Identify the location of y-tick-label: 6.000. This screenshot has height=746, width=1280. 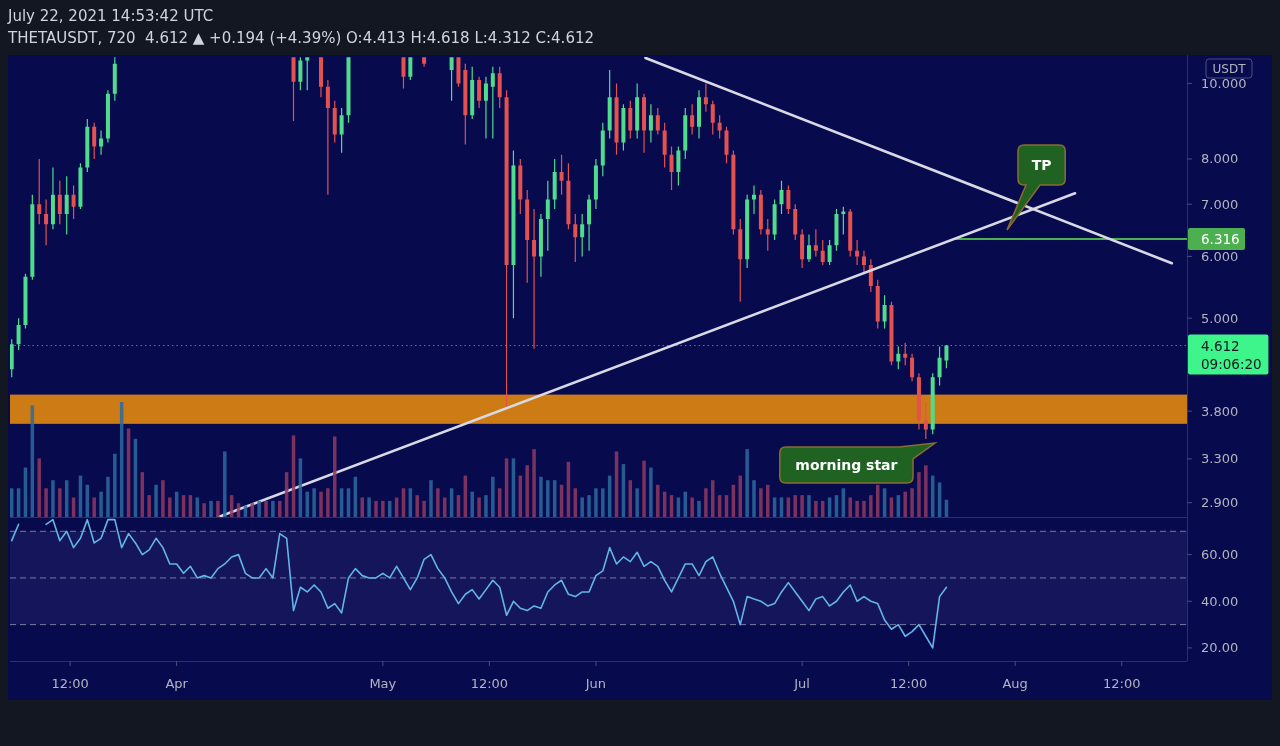
(1220, 256).